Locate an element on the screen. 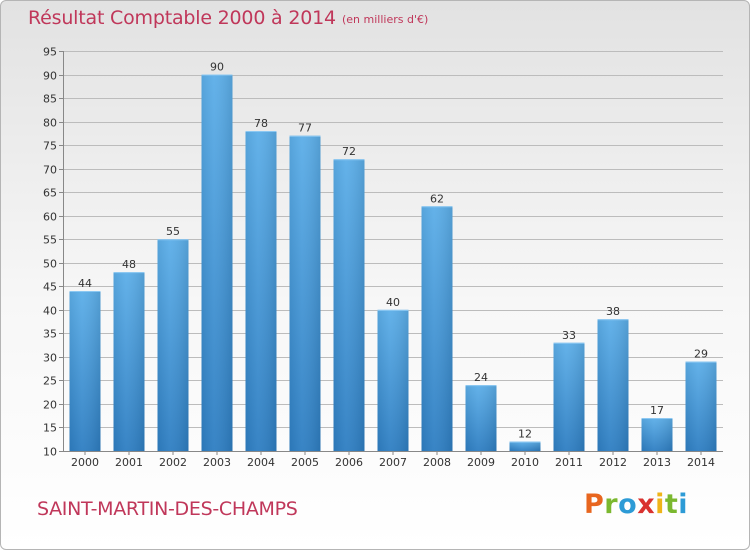 This screenshot has width=750, height=550. logo-letter: o is located at coordinates (628, 504).